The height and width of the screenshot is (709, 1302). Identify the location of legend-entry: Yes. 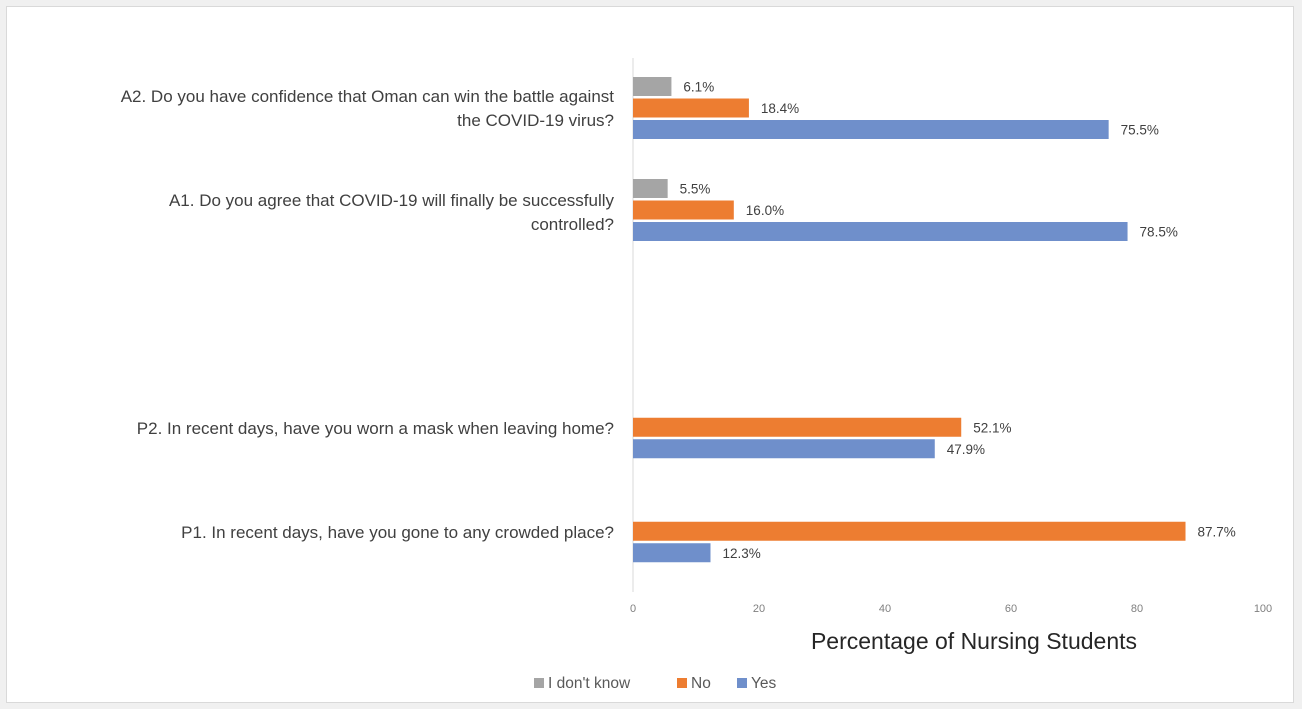
(764, 683).